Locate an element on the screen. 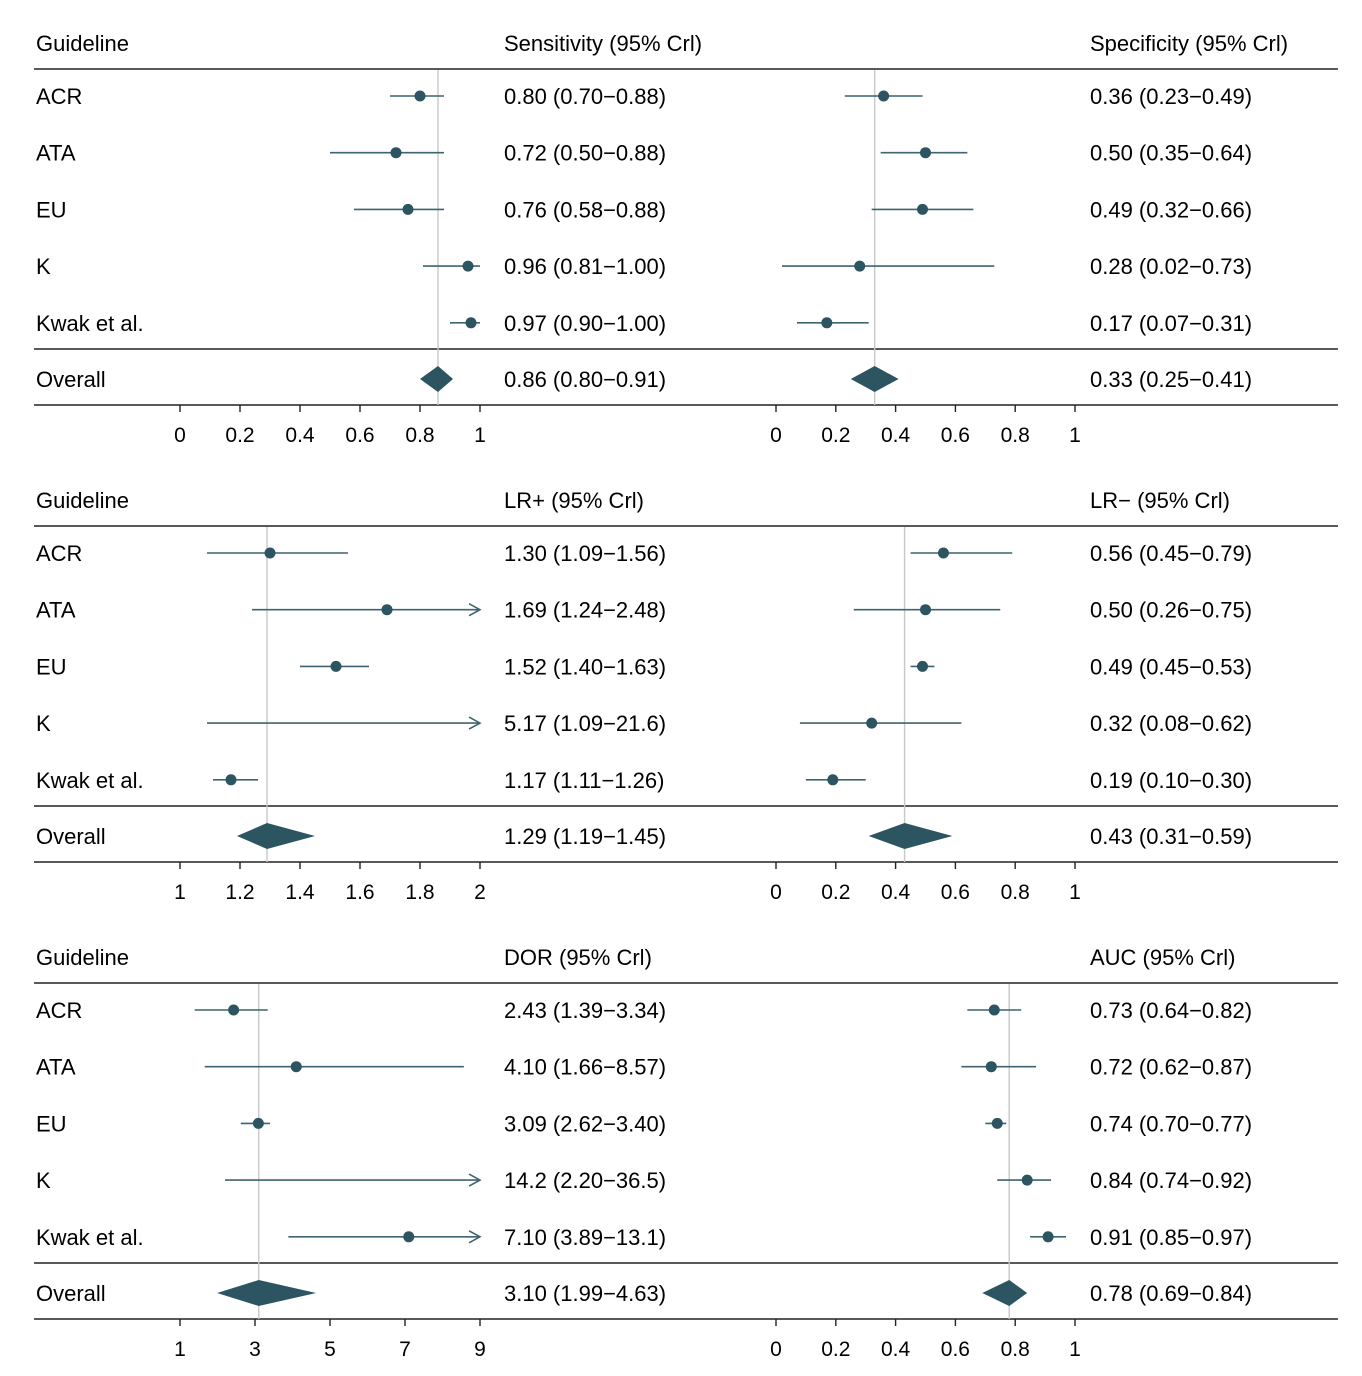  axis-tick-label: 1.2 is located at coordinates (239, 892).